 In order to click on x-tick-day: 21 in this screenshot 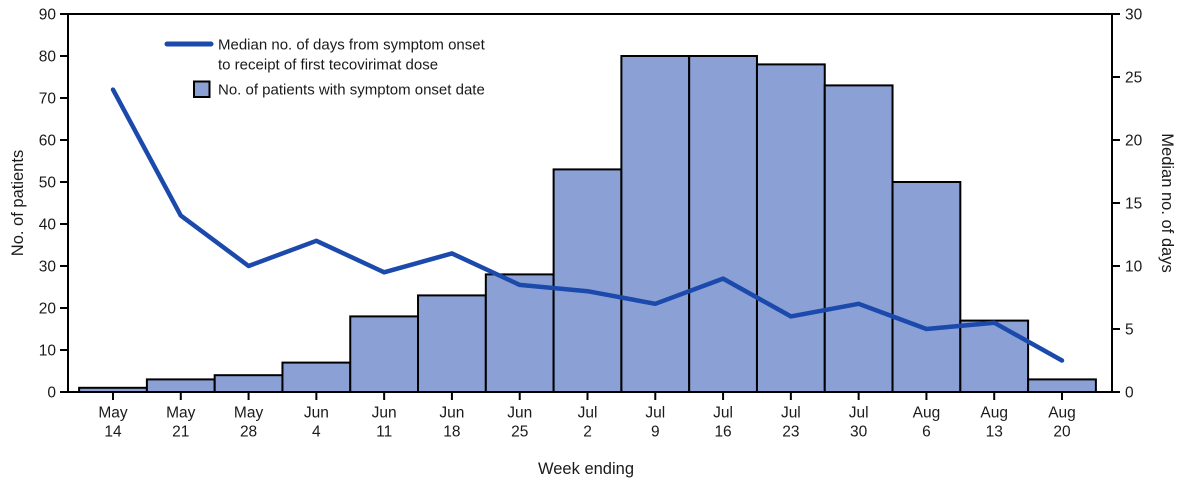, I will do `click(180, 431)`.